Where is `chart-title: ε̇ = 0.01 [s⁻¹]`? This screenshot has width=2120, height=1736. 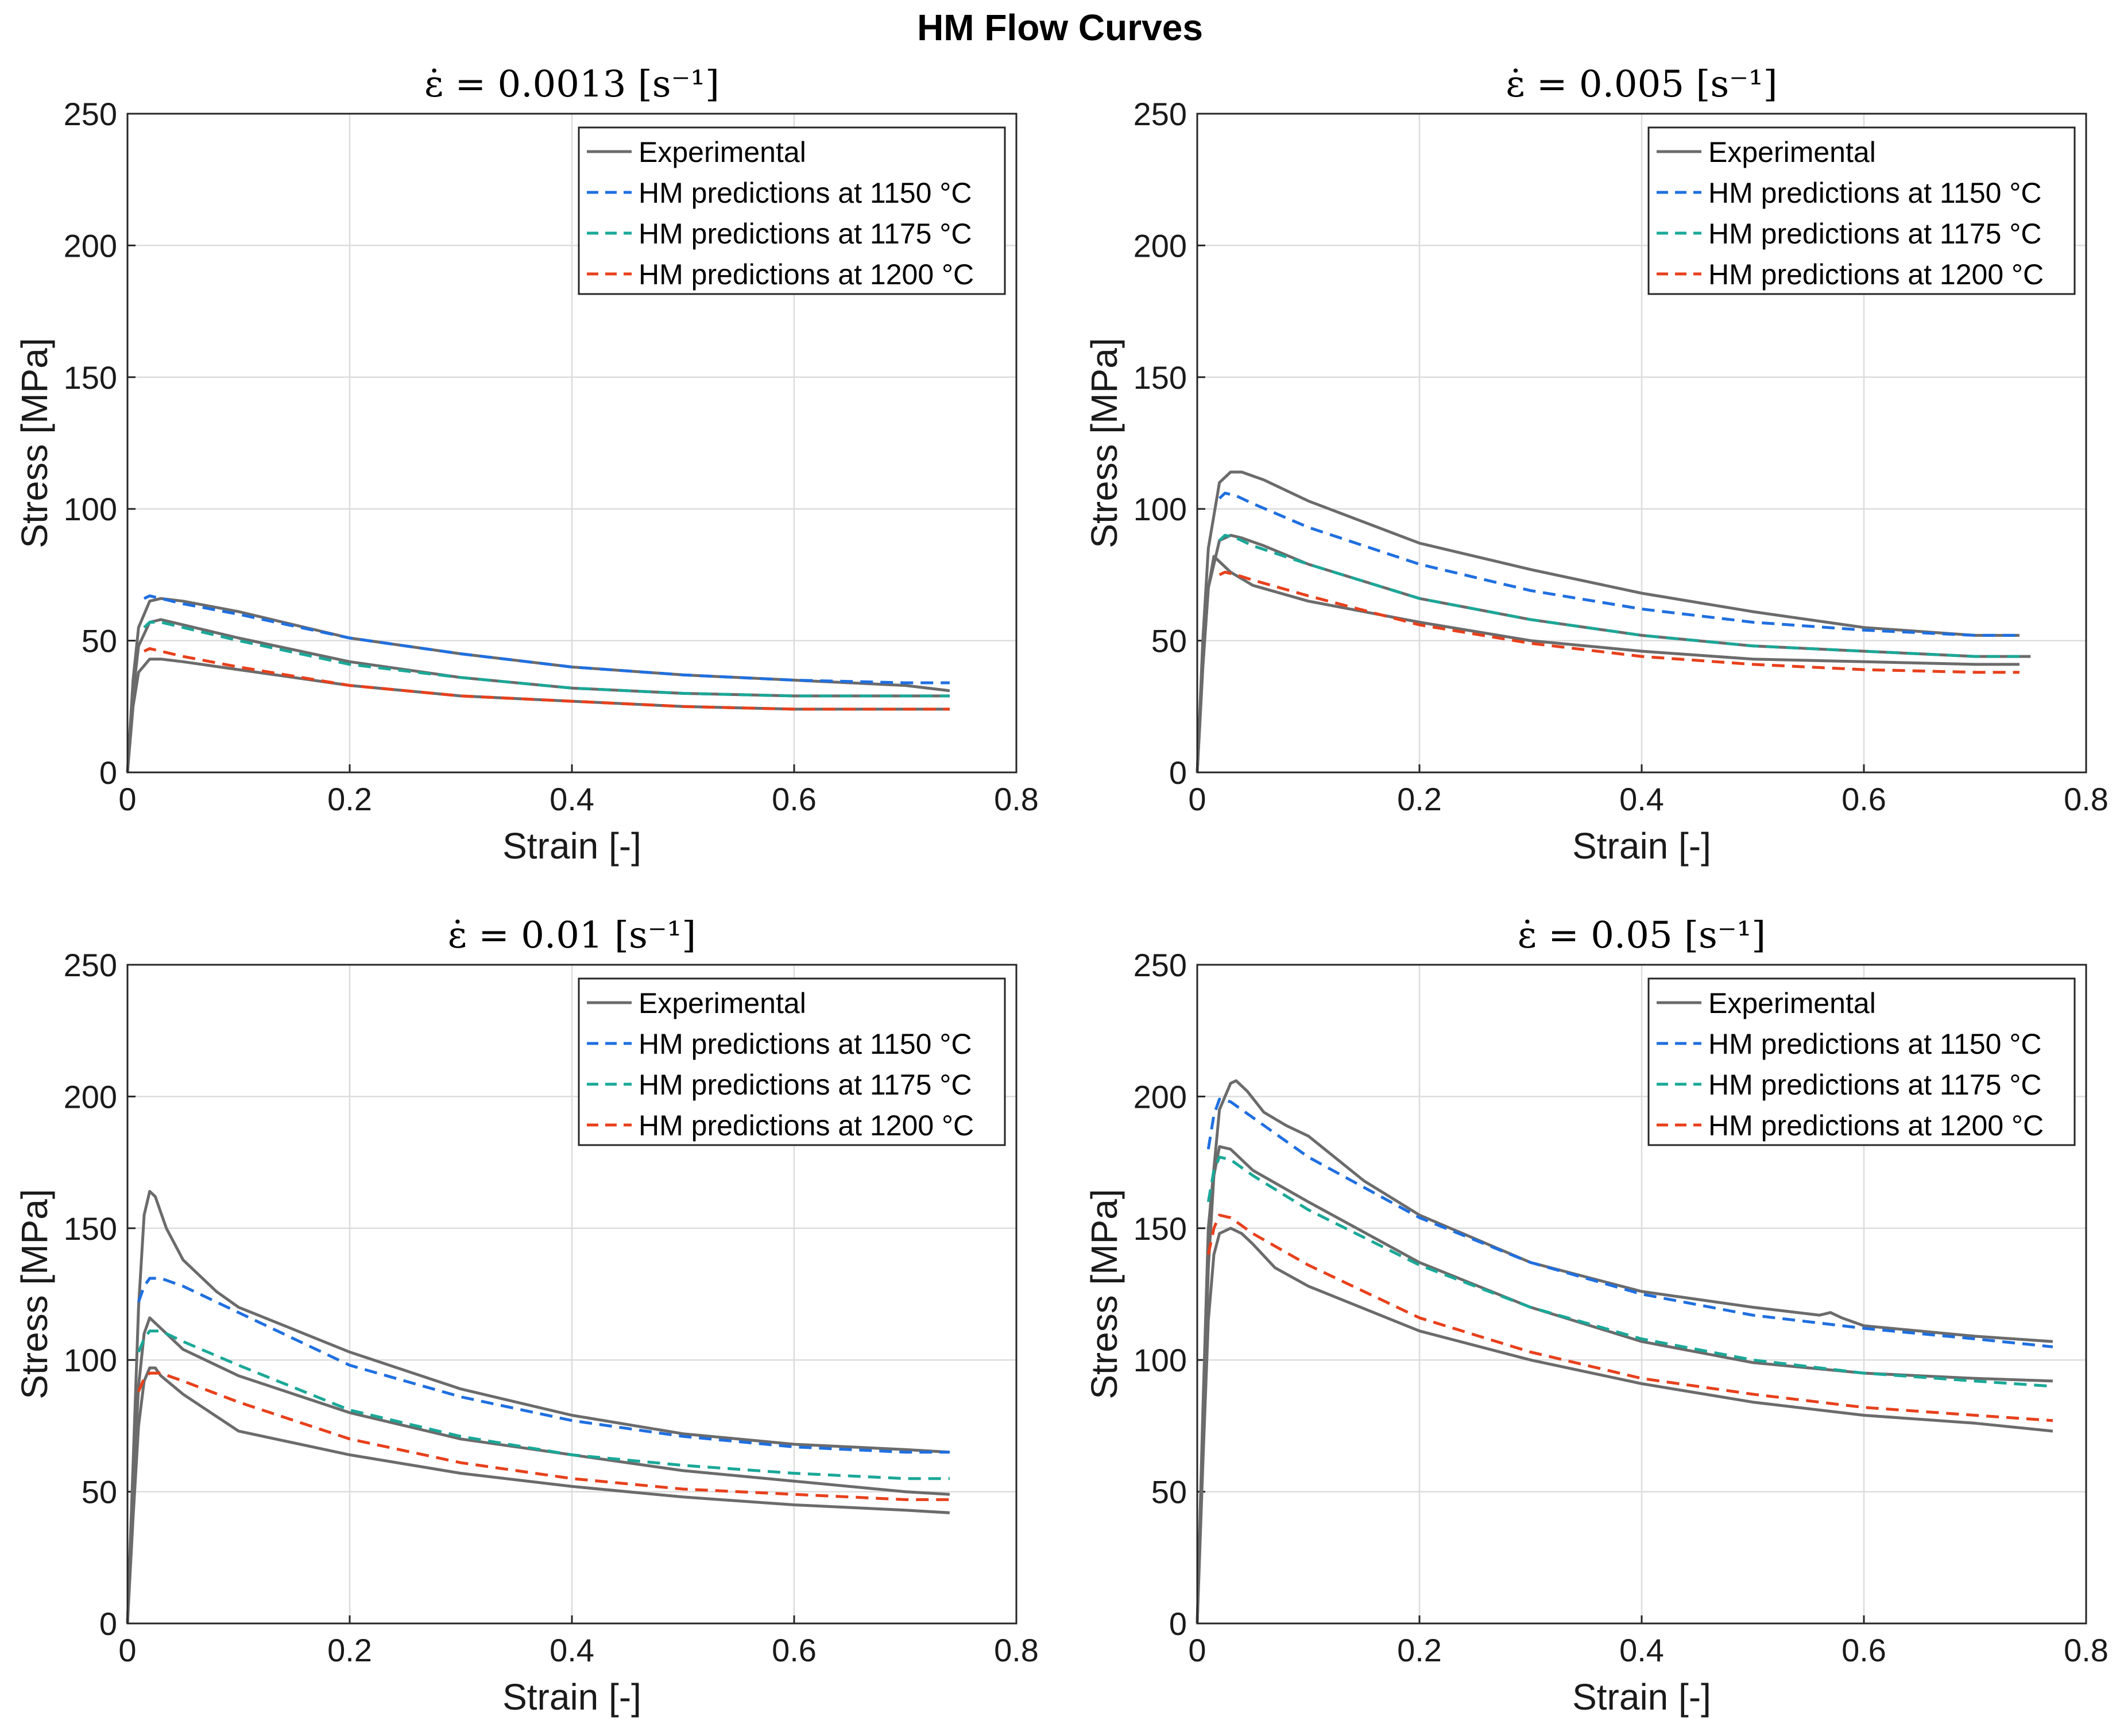 chart-title: ε̇ = 0.01 [s⁻¹] is located at coordinates (572, 935).